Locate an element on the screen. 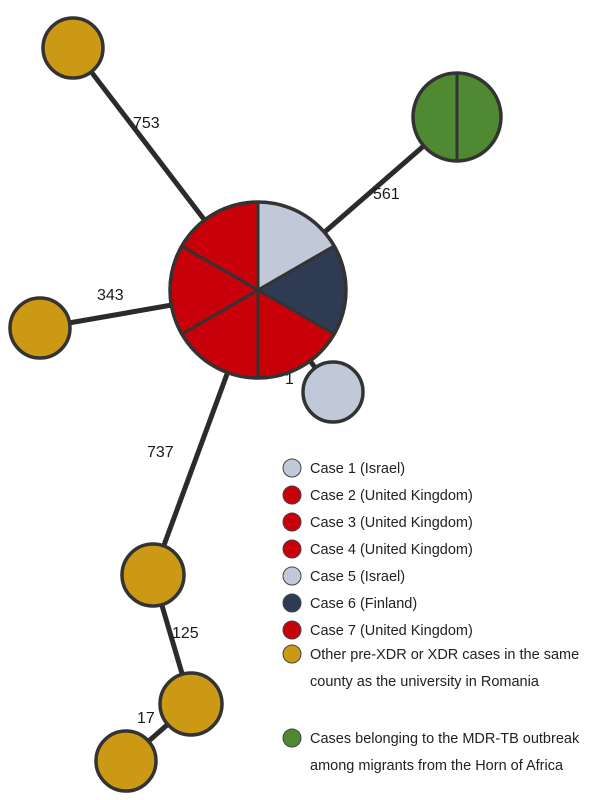 This screenshot has height=800, width=614. legend-label-1: Case 1 (Israel) is located at coordinates (357, 469).